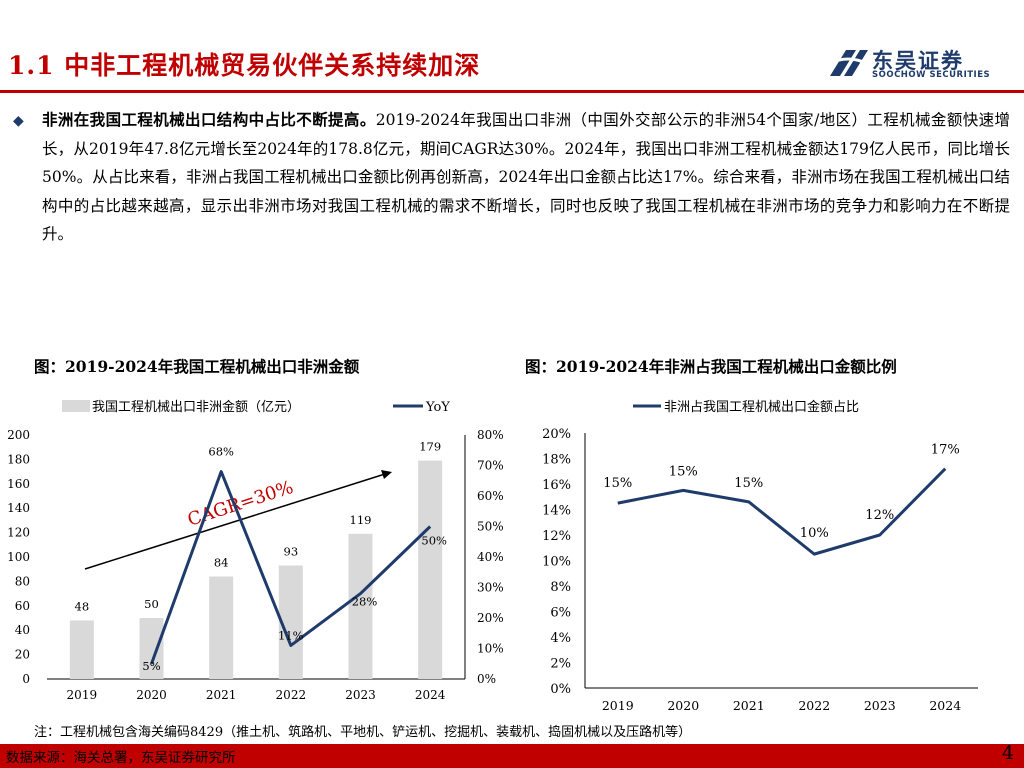 Image resolution: width=1024 pixels, height=768 pixels. Describe the element at coordinates (556, 536) in the screenshot. I see `y-tick: 12%` at that location.